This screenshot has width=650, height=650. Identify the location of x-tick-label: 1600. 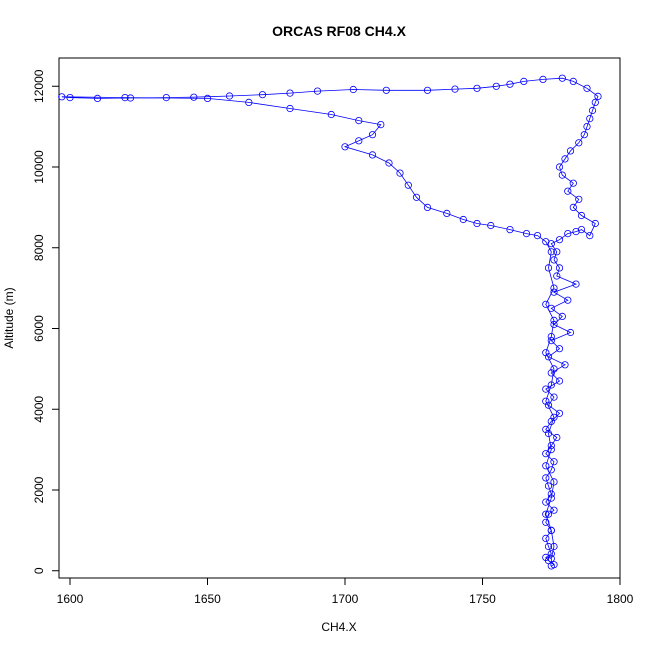
(70, 599).